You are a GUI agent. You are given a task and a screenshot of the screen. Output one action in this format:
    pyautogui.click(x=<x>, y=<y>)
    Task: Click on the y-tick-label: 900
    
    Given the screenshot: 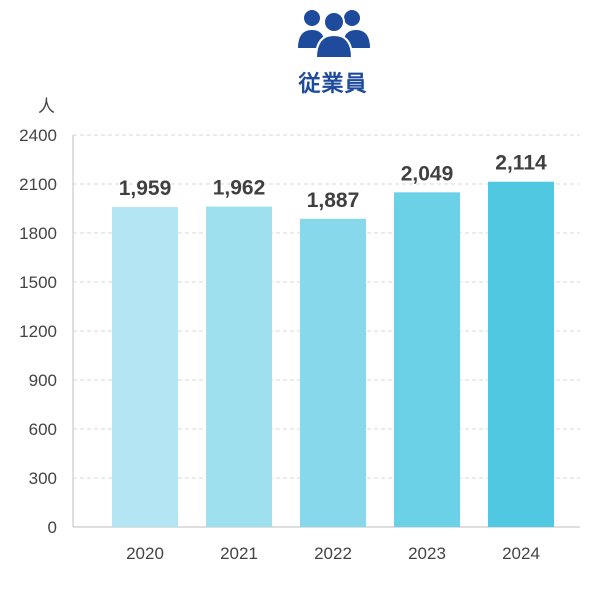 What is the action you would take?
    pyautogui.click(x=43, y=380)
    